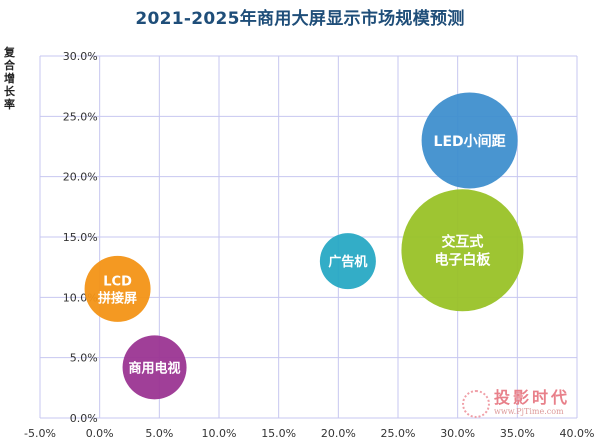 The height and width of the screenshot is (441, 600). Describe the element at coordinates (462, 242) in the screenshot. I see `bubble-label: 交互式` at that location.